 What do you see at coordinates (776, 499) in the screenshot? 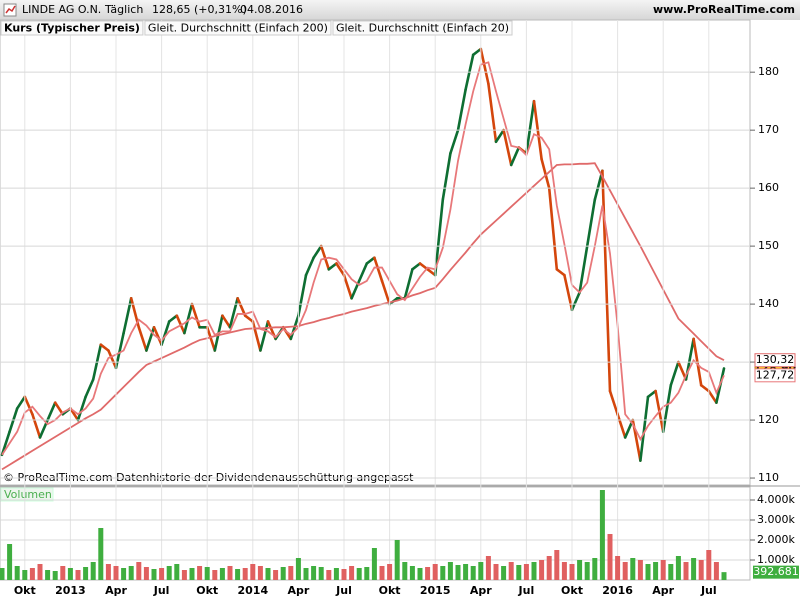
I see `y-tick-label: 4.000k` at bounding box center [776, 499].